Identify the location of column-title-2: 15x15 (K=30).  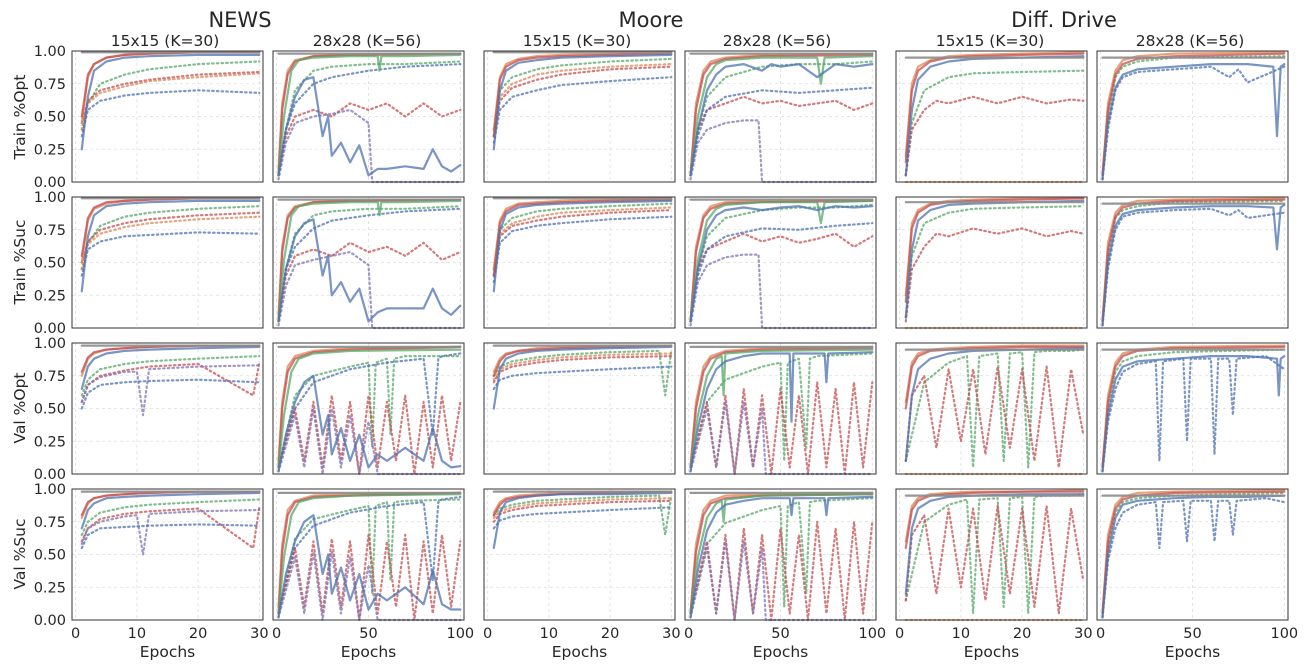
(577, 41).